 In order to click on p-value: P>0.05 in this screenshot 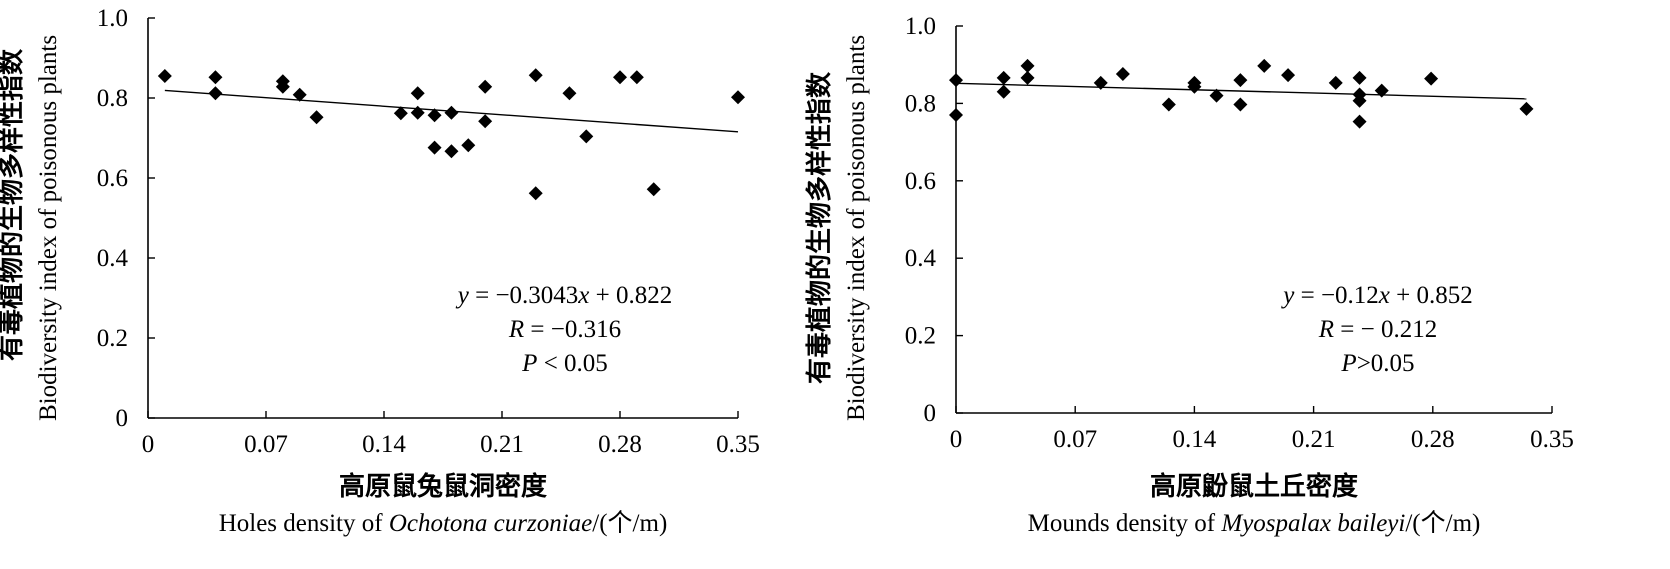, I will do `click(1377, 363)`.